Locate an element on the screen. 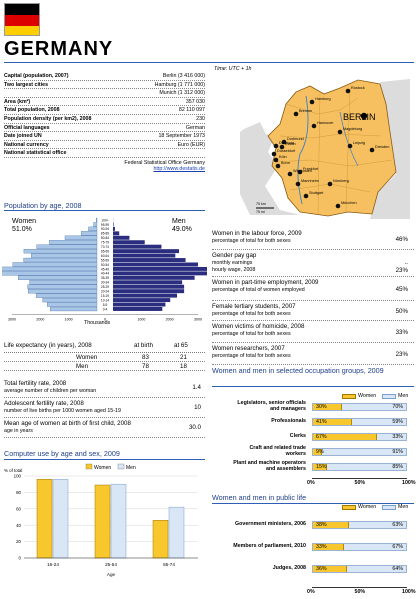 This screenshot has height=599, width=418. bar-value-men: 70% is located at coordinates (397, 407).